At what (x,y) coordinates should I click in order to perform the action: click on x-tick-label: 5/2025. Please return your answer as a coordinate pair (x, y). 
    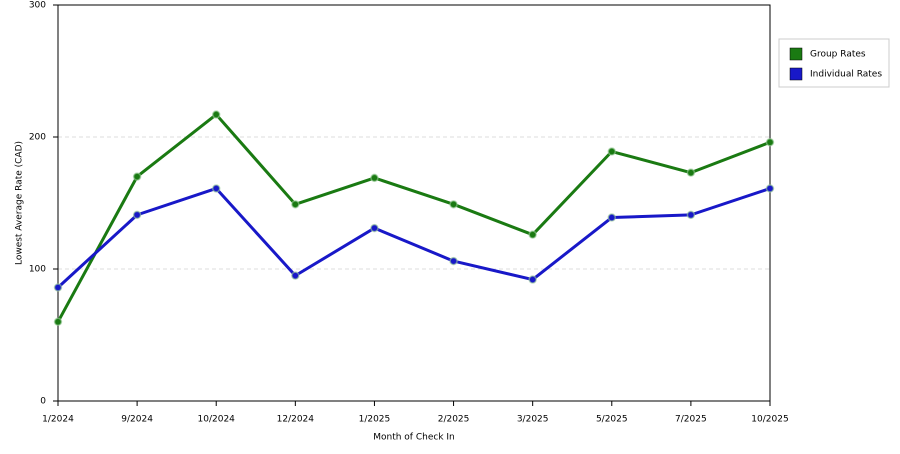
    Looking at the image, I should click on (612, 420).